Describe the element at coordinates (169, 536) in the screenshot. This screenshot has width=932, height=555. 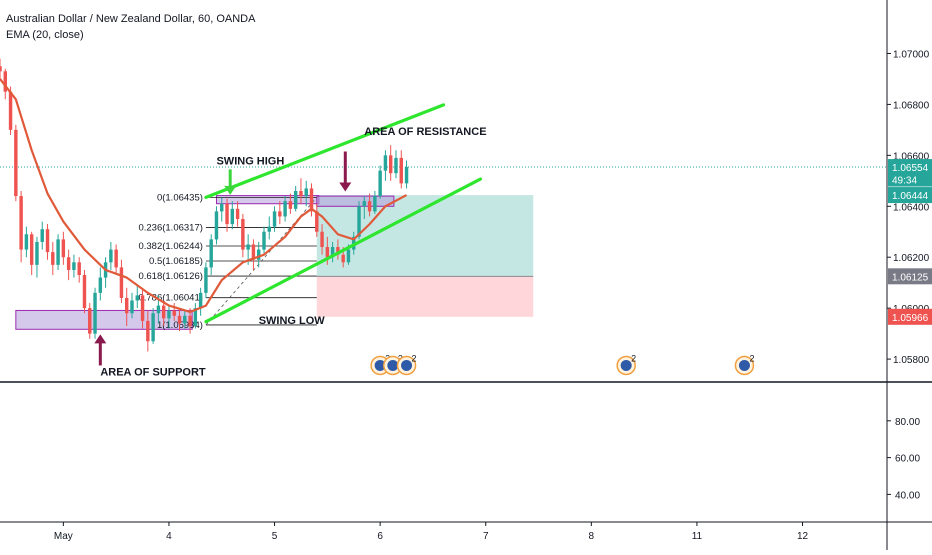
I see `time-tick-label: 4` at that location.